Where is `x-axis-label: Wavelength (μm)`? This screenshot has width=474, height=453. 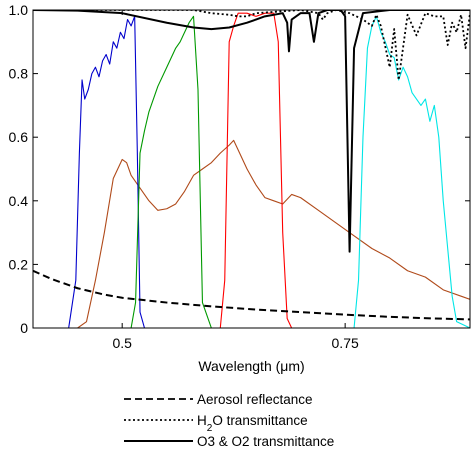 x-axis-label: Wavelength (μm) is located at coordinates (251, 366).